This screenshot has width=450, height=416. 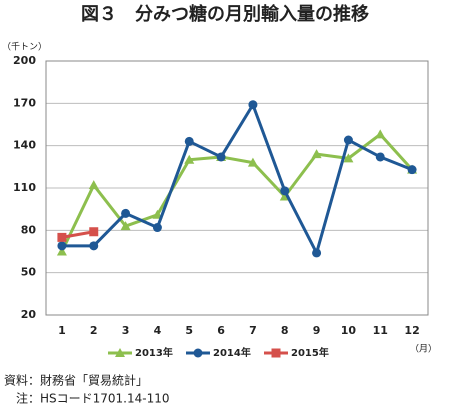 What do you see at coordinates (24, 145) in the screenshot?
I see `y-tick-label: 140` at bounding box center [24, 145].